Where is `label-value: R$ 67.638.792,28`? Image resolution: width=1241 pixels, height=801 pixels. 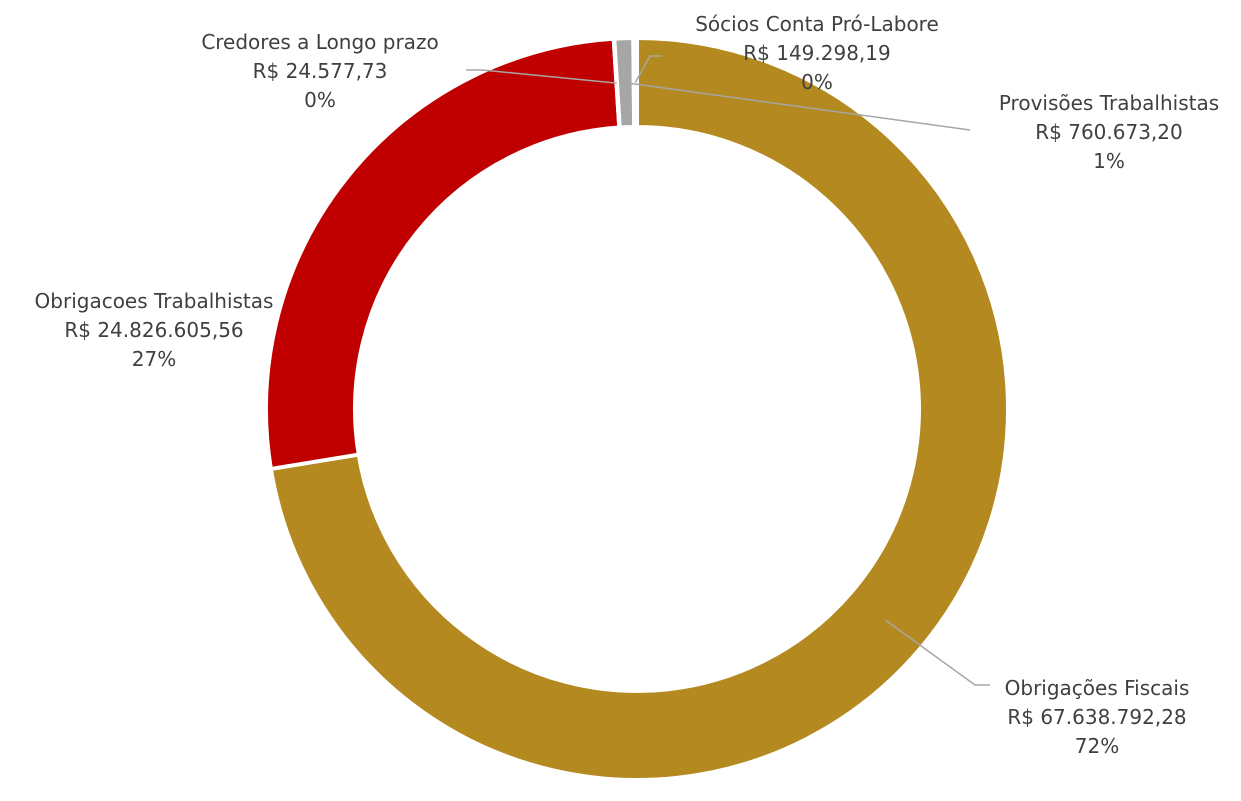
label-value: R$ 67.638.792,28 is located at coordinates (1096, 717).